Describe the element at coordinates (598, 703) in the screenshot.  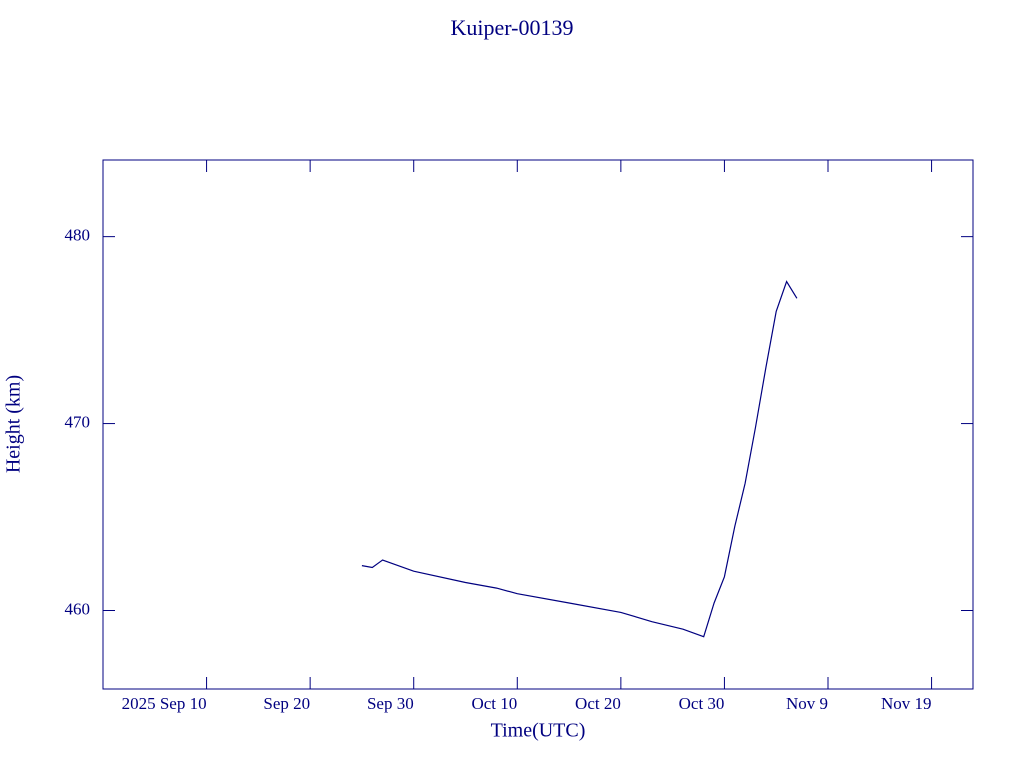
I see `x-tick-label: Oct 20` at that location.